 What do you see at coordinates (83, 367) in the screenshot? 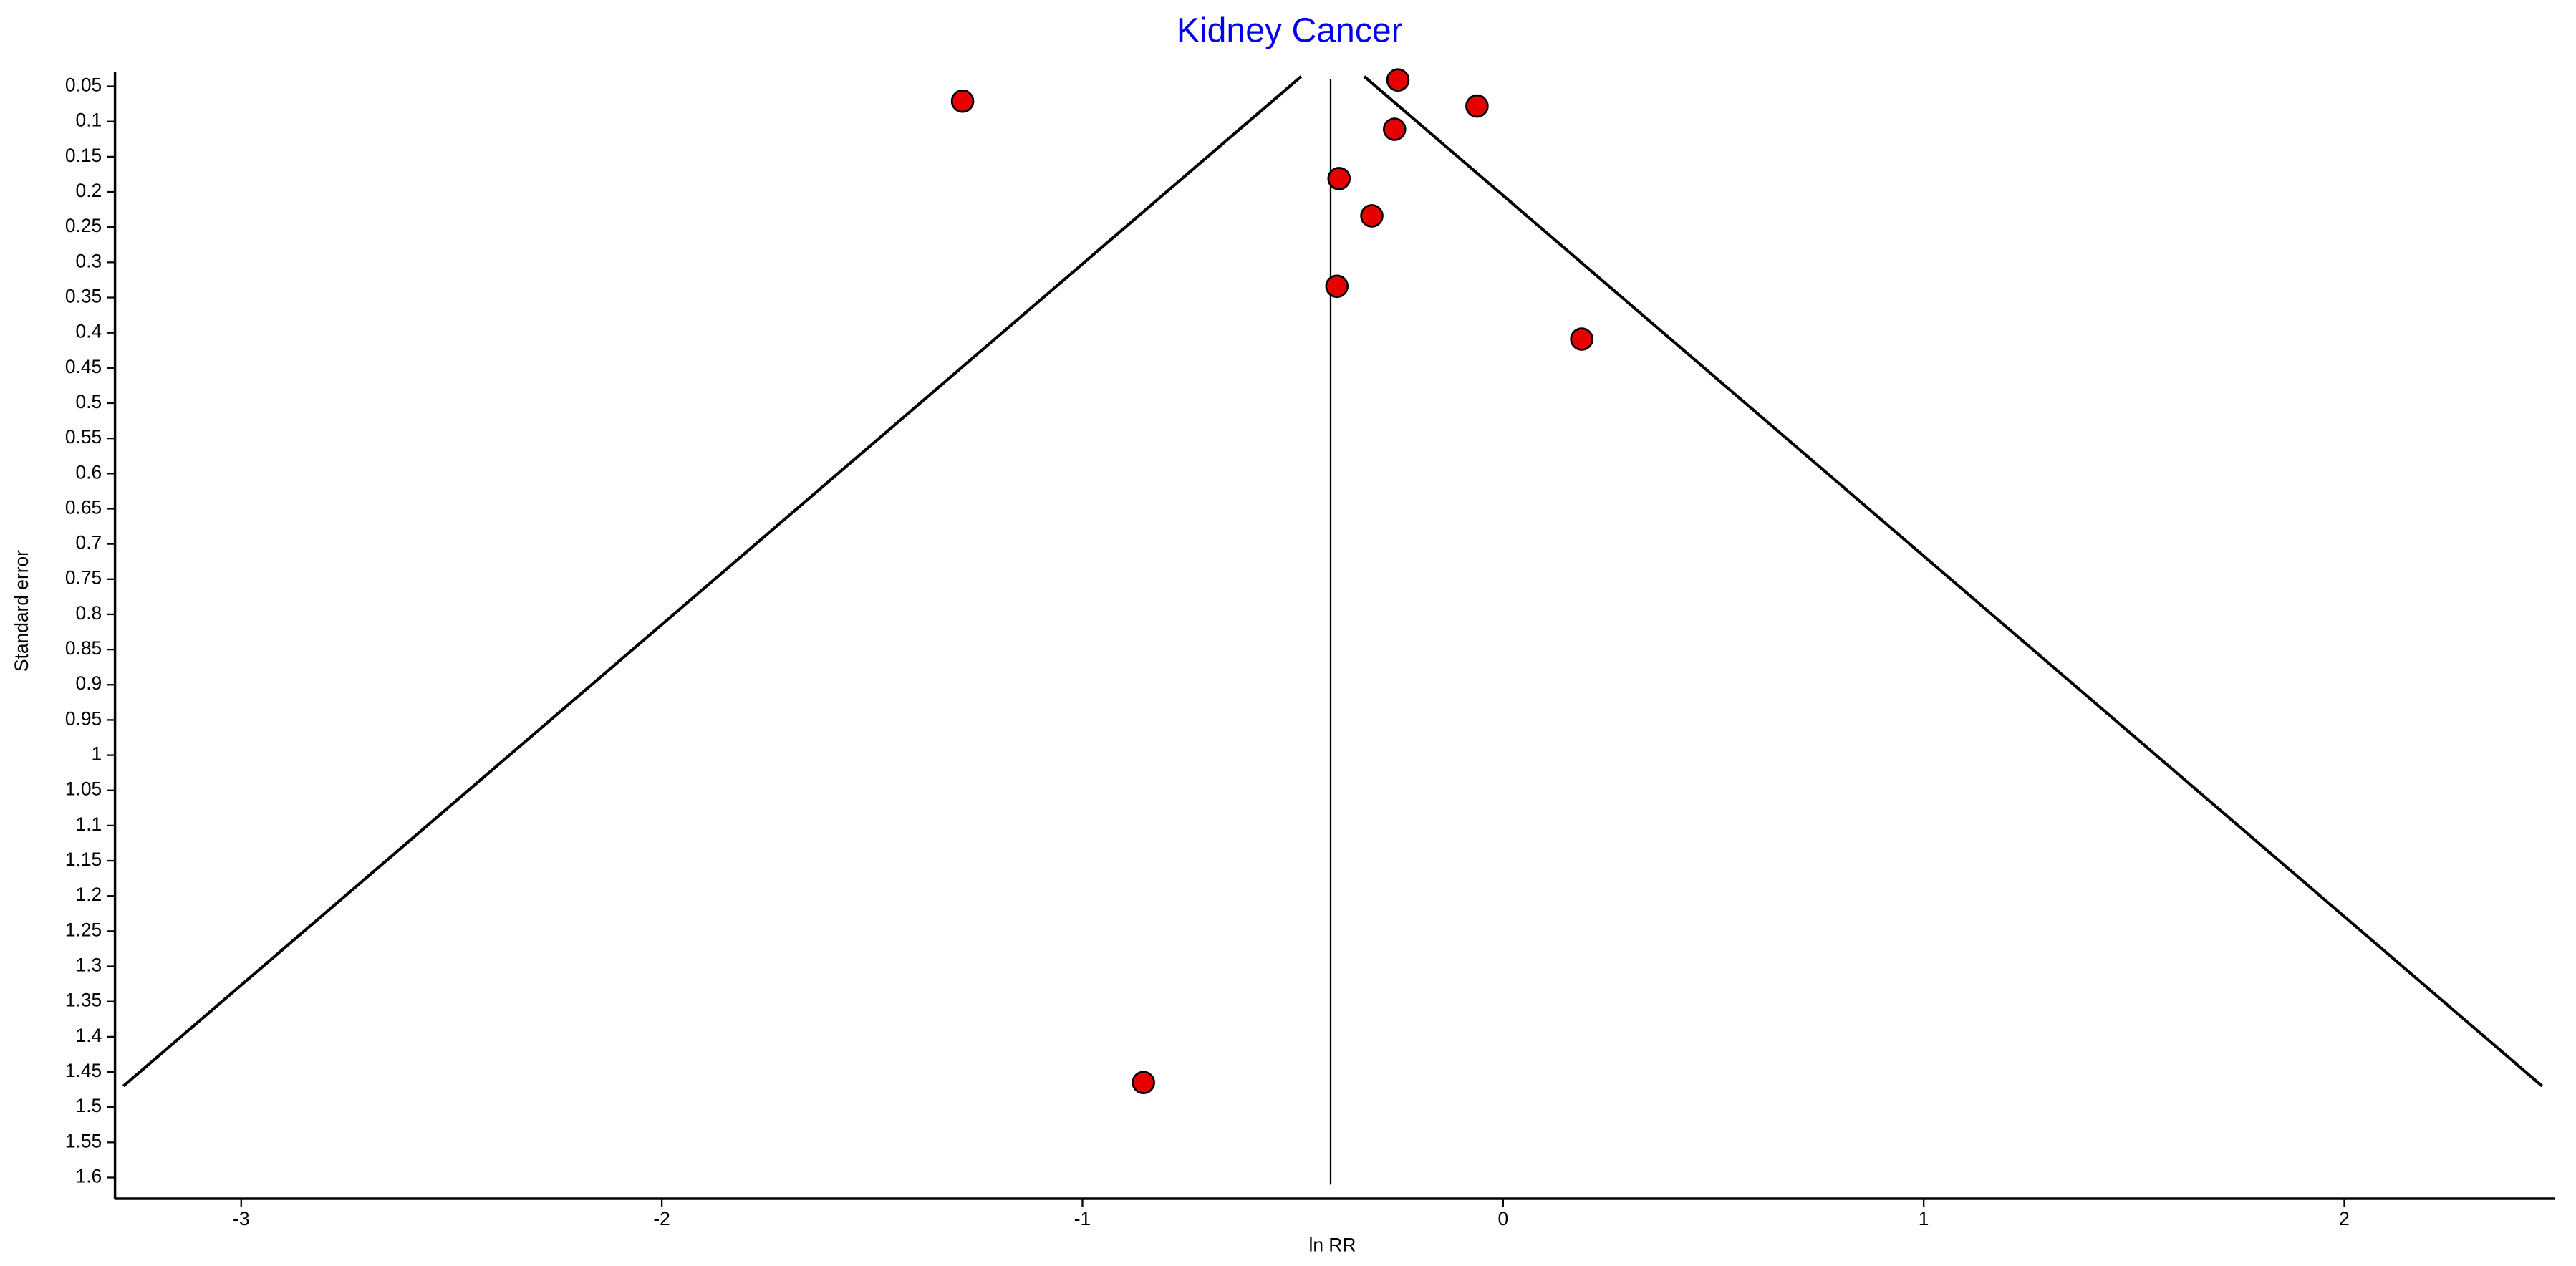
I see `y-tick-label: 0.45` at bounding box center [83, 367].